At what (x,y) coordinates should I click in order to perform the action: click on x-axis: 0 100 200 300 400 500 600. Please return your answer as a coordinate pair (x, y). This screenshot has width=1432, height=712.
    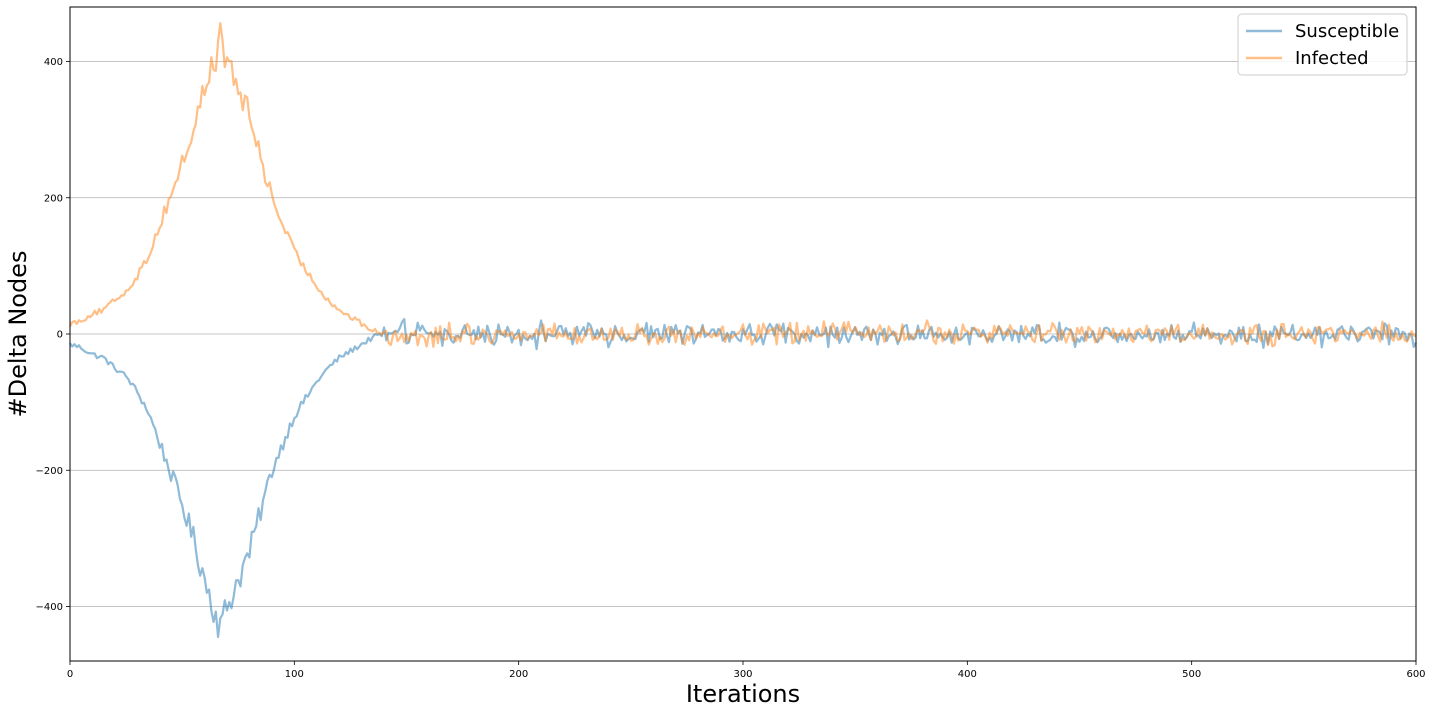
    Looking at the image, I should click on (746, 670).